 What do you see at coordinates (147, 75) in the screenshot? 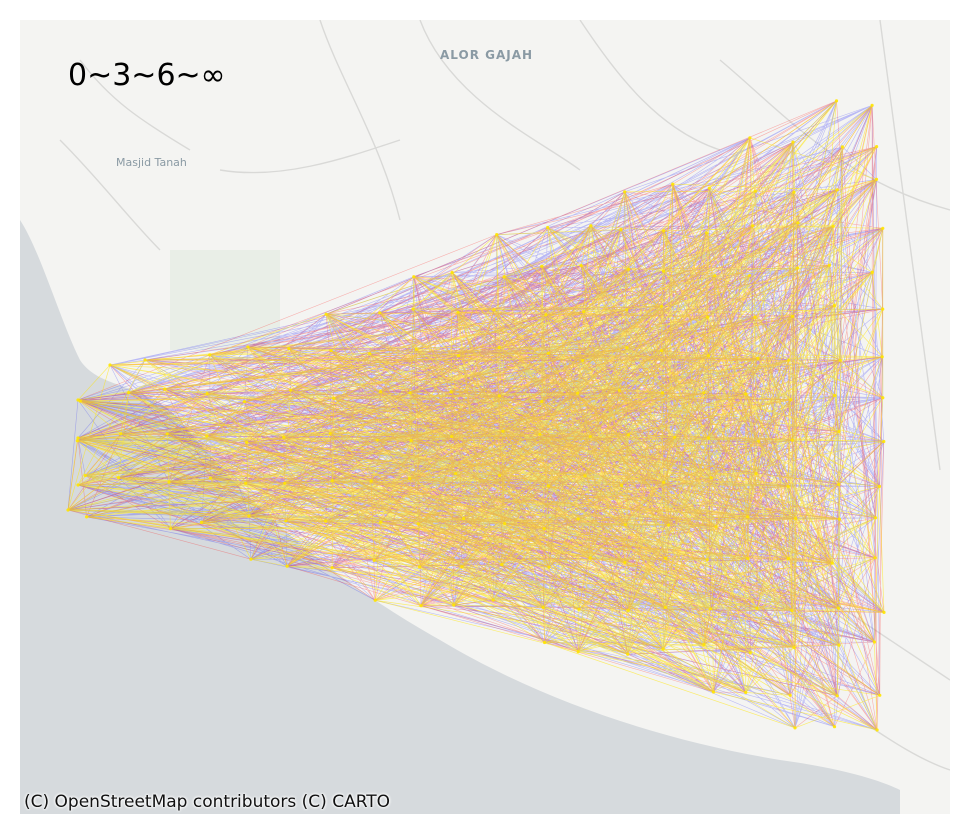
I see `legend-label: 0~3~6~∞` at bounding box center [147, 75].